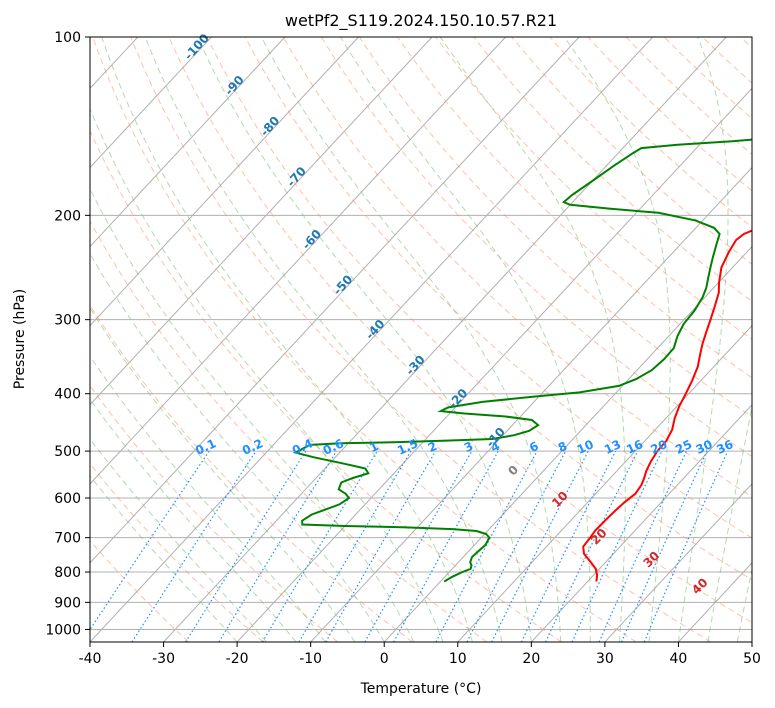 The height and width of the screenshot is (708, 775). I want to click on y-tick-label: 800, so click(67, 573).